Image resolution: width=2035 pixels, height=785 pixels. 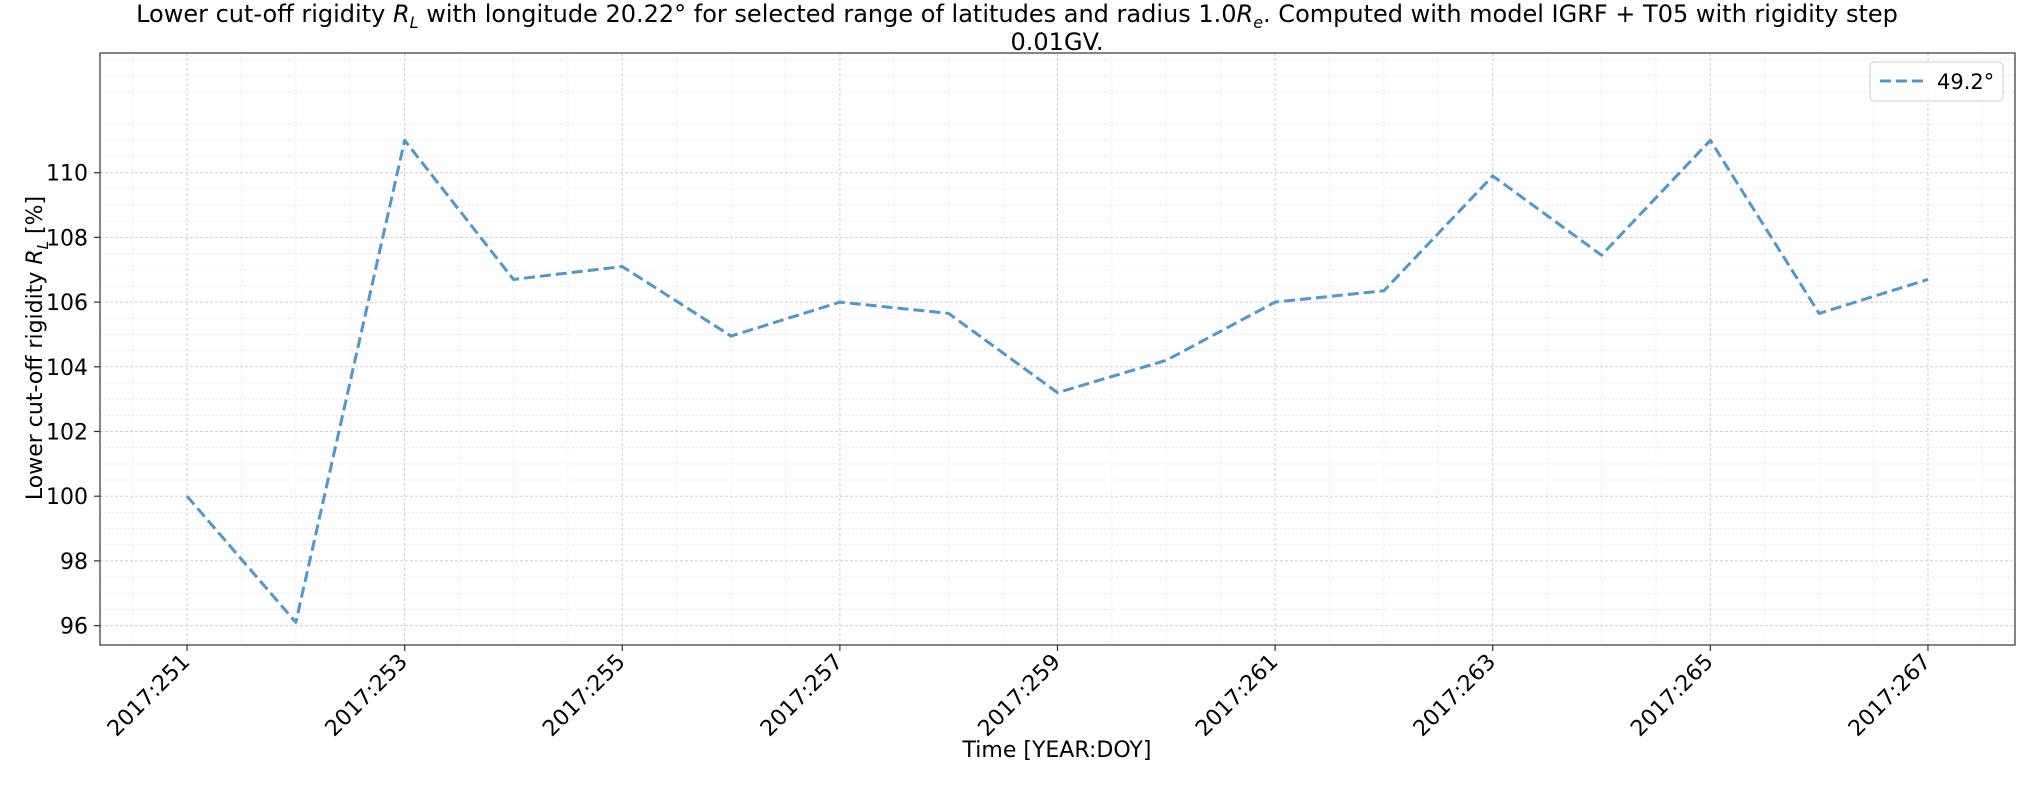 I want to click on y-tick-label: 96, so click(x=74, y=627).